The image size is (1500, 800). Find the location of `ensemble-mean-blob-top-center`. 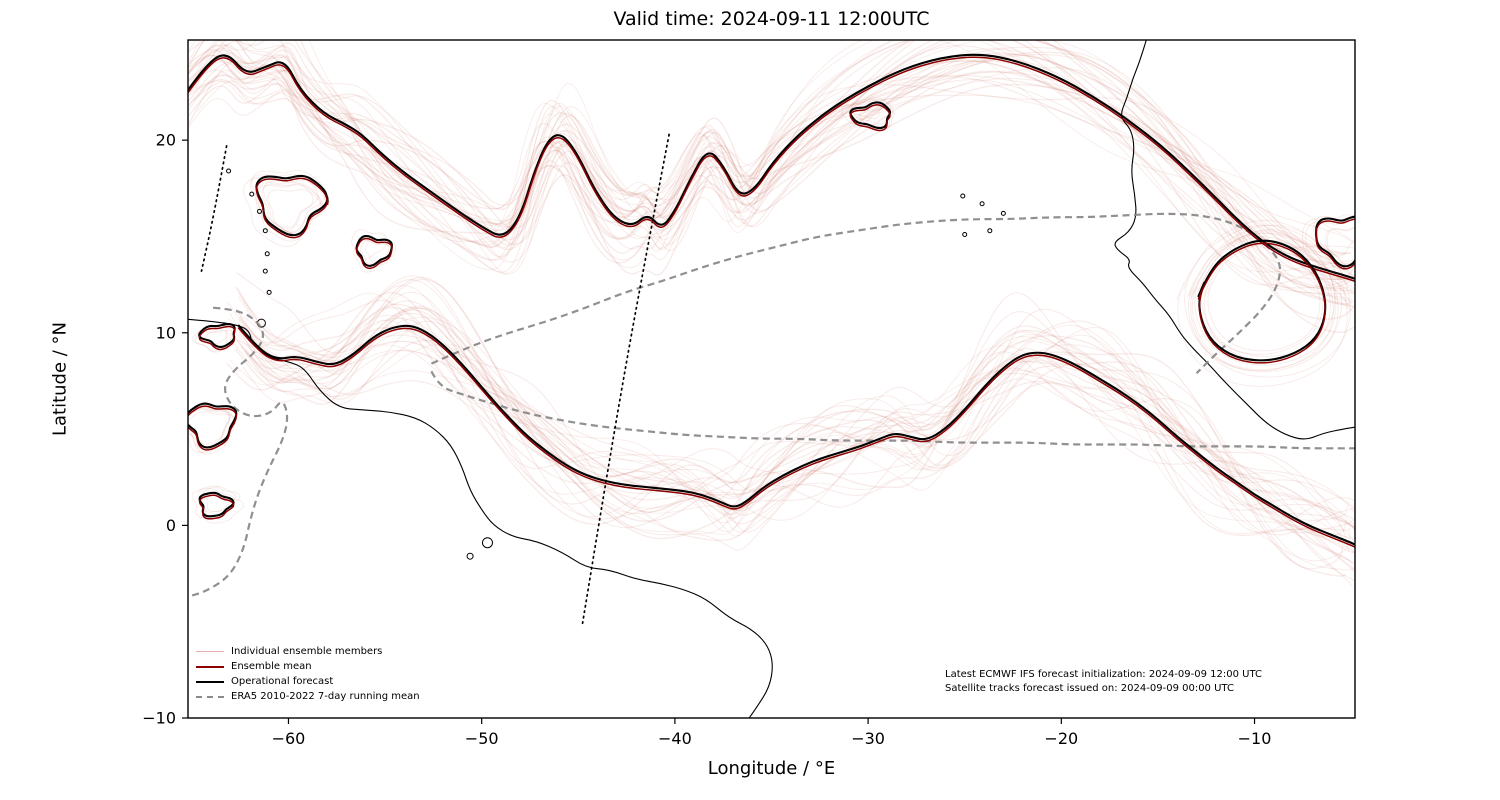

ensemble-mean-blob-top-center is located at coordinates (870, 118).